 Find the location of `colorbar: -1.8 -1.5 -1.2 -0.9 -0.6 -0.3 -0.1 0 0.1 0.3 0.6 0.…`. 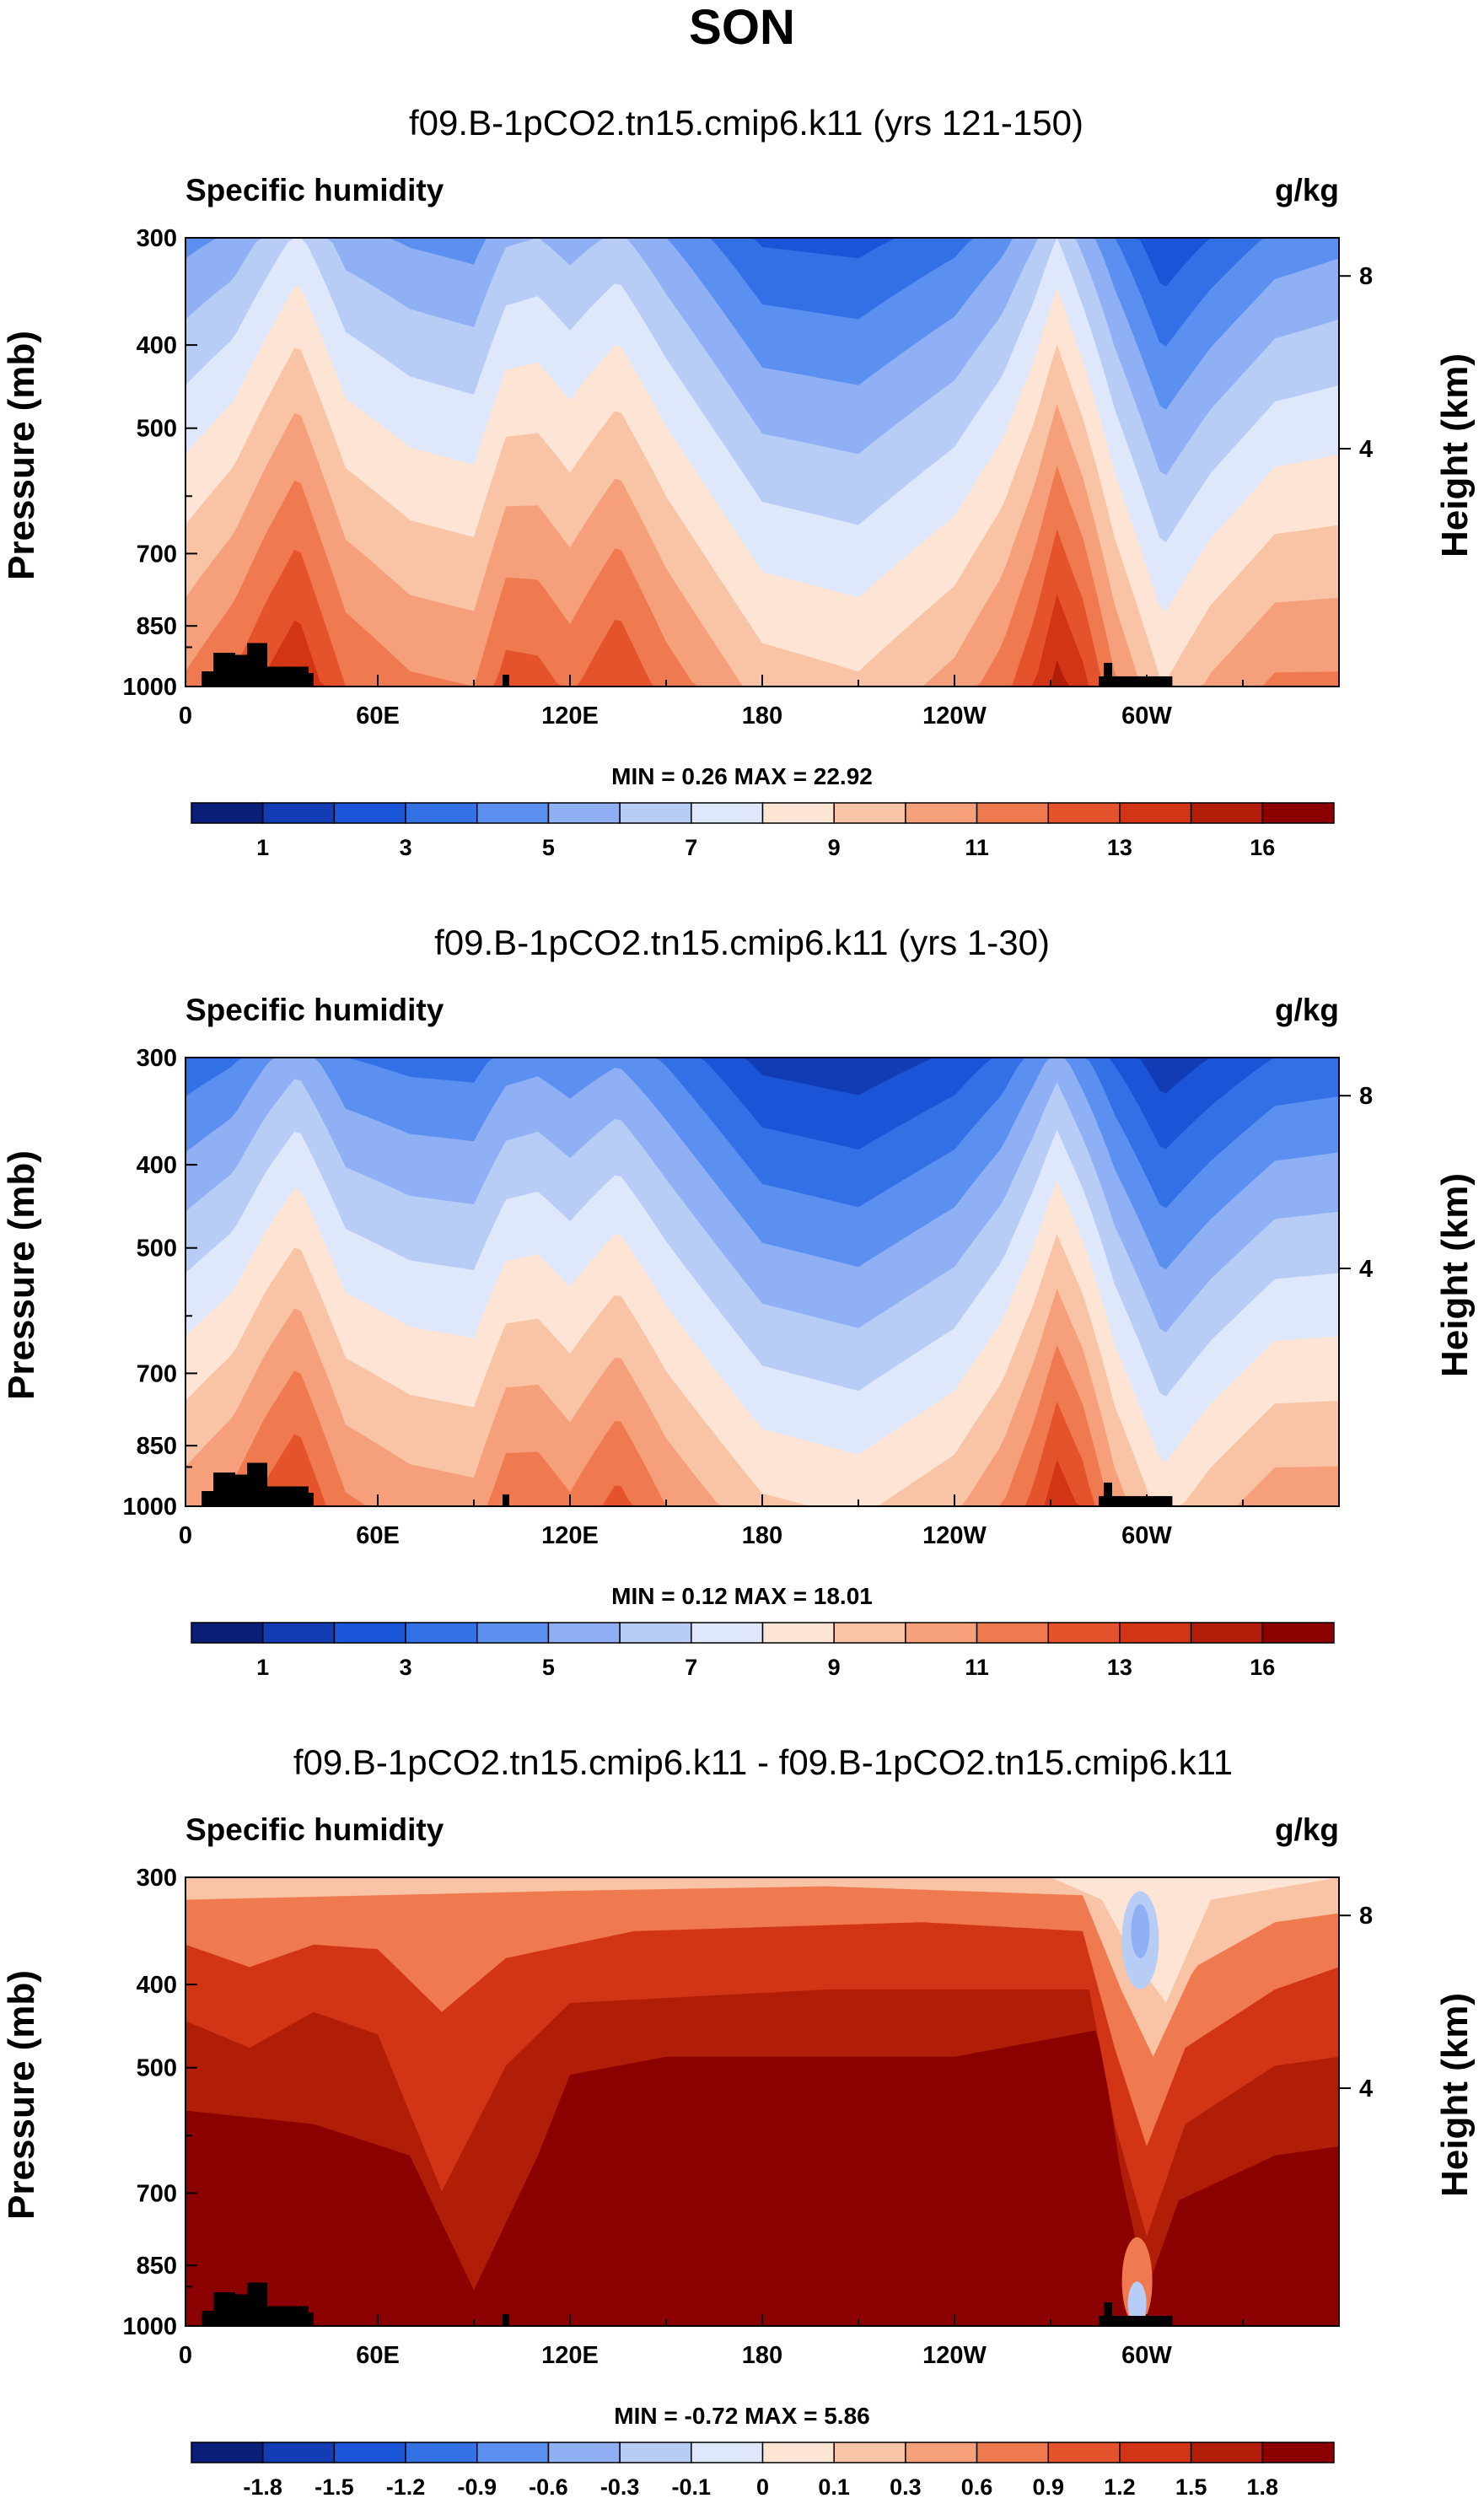

colorbar: -1.8 -1.5 -1.2 -0.9 -0.6 -0.3 -0.1 0 0.1 0.3 0.6 0.… is located at coordinates (763, 2471).